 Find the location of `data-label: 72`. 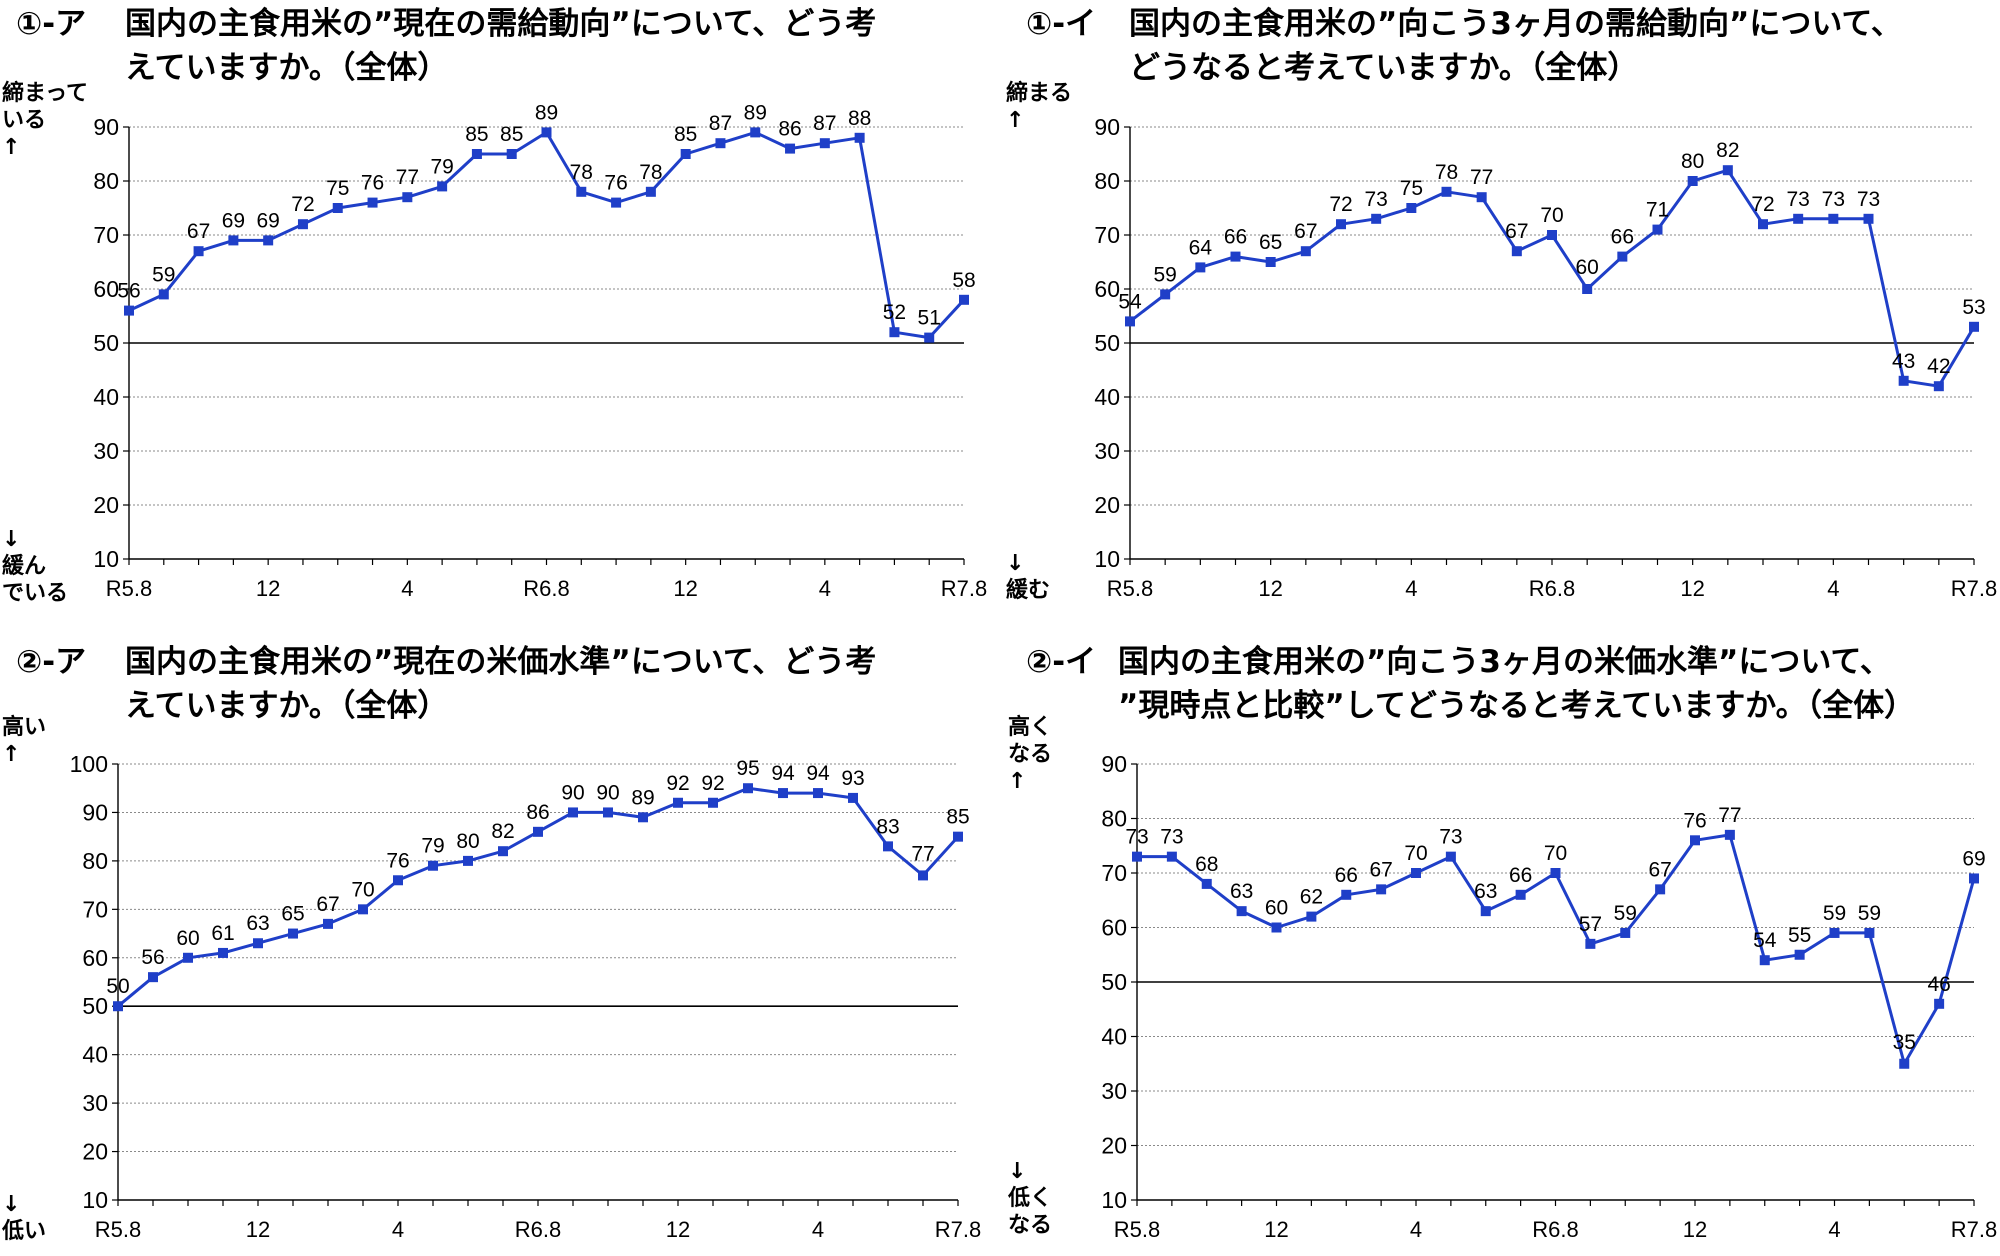

data-label: 72 is located at coordinates (1762, 204).